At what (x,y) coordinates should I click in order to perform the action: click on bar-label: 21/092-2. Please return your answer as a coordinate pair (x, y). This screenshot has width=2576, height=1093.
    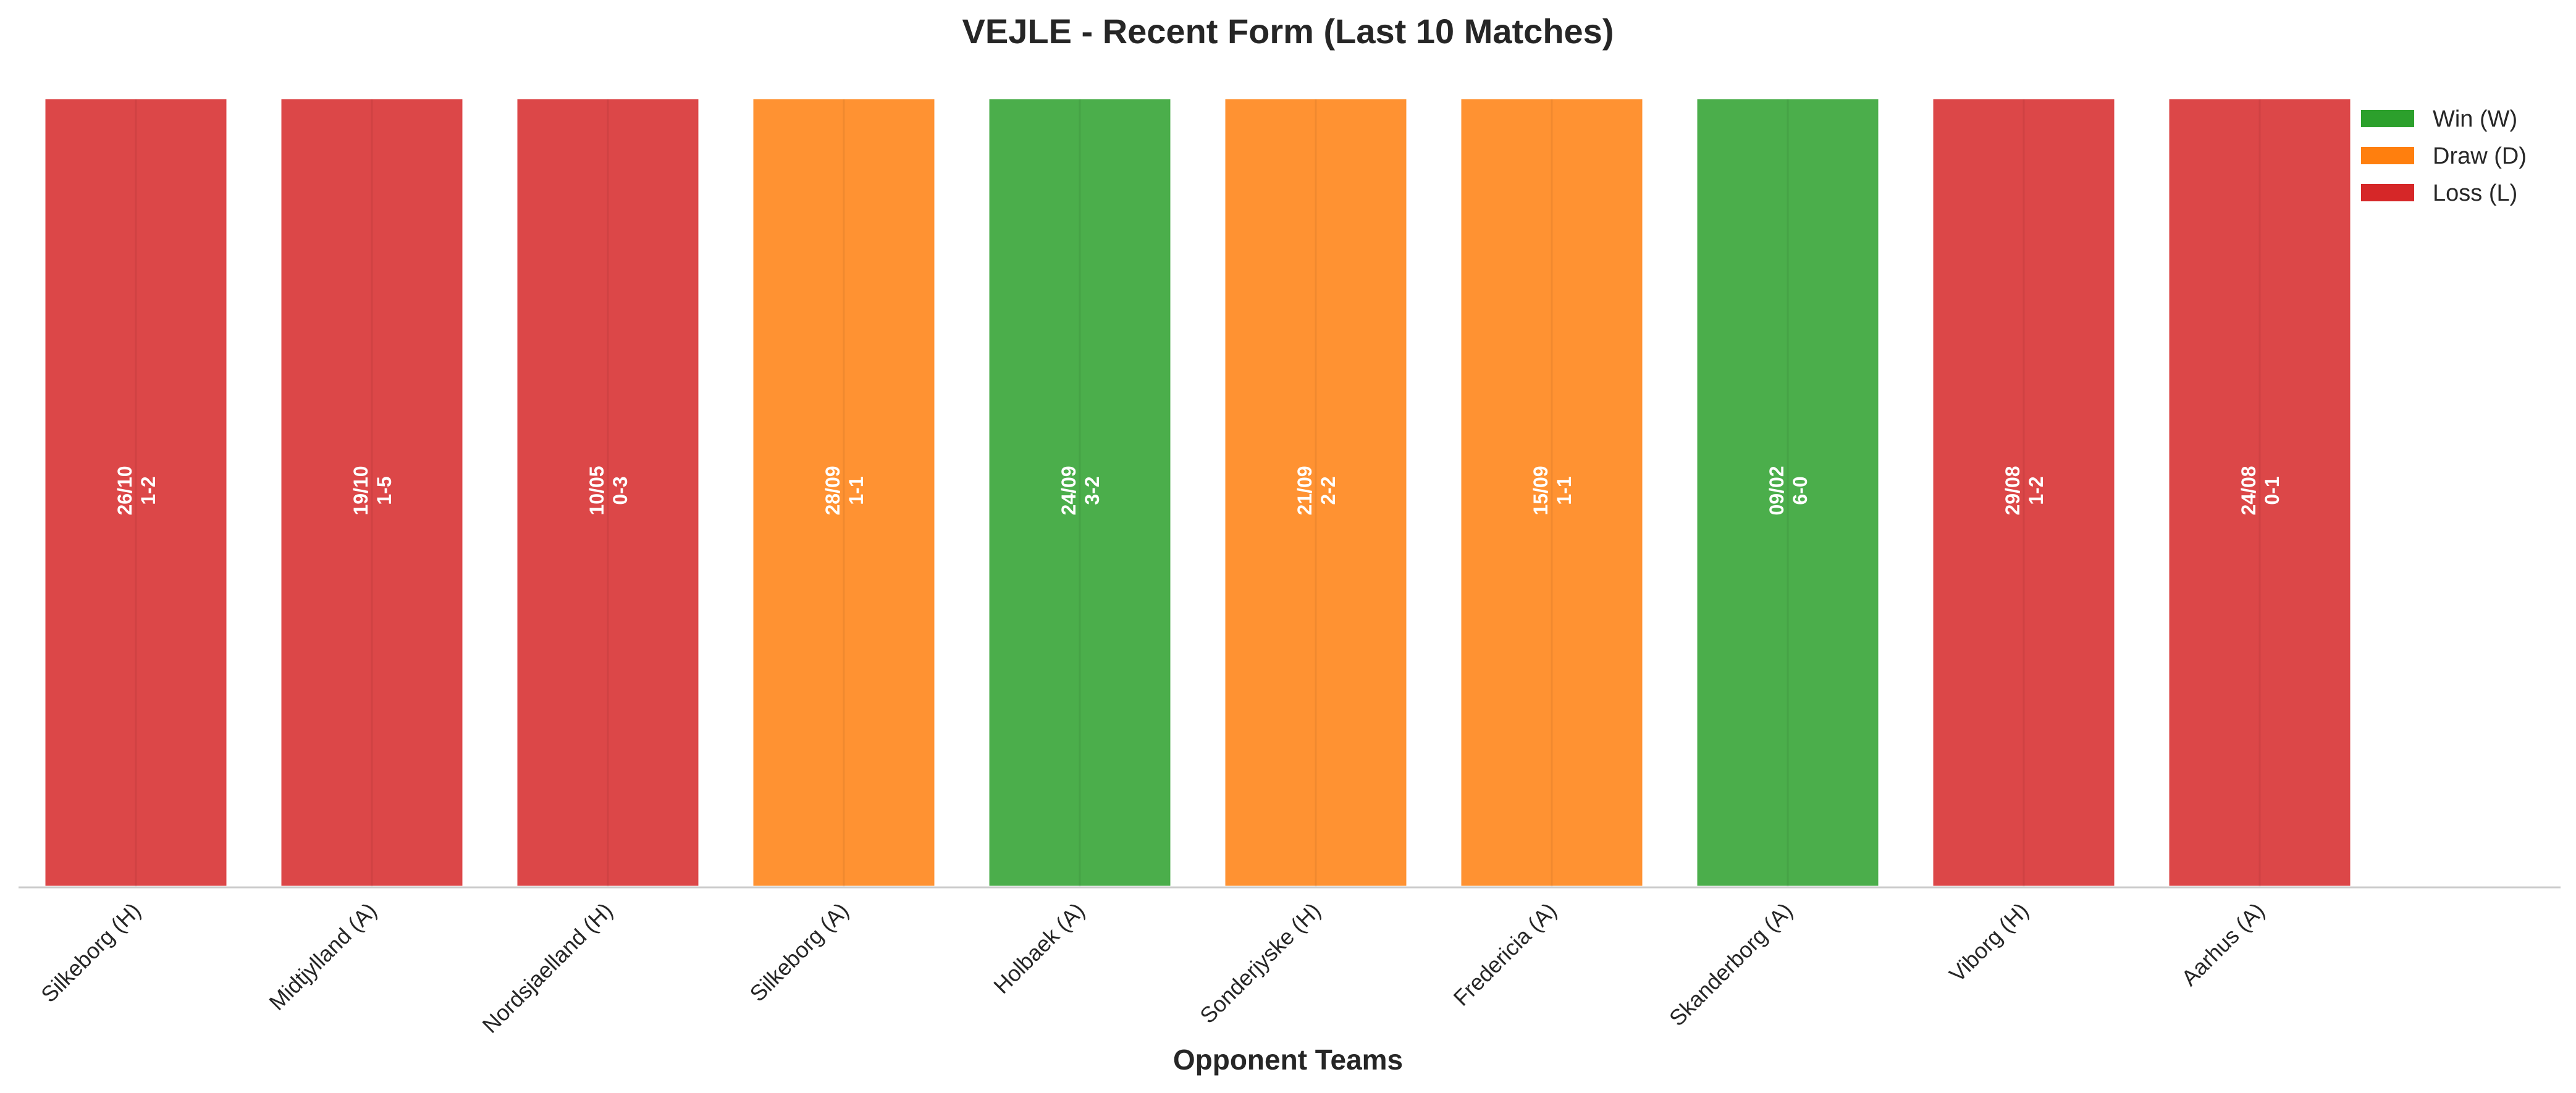
    Looking at the image, I should click on (1316, 490).